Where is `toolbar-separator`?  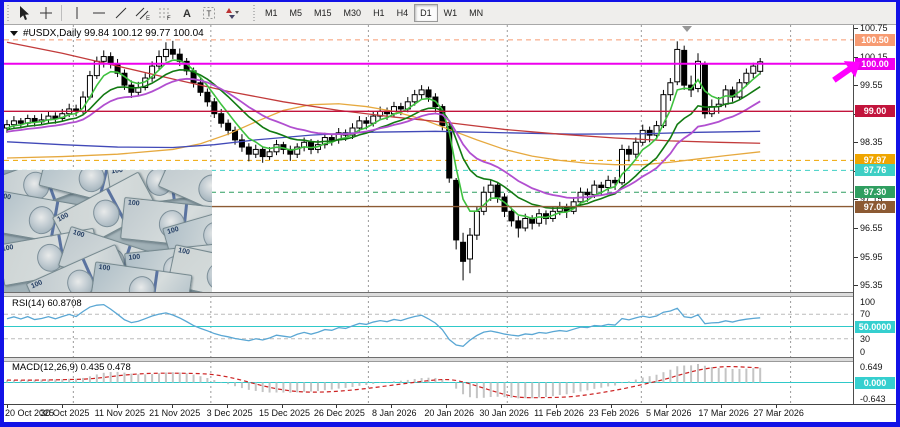
toolbar-separator is located at coordinates (61, 13).